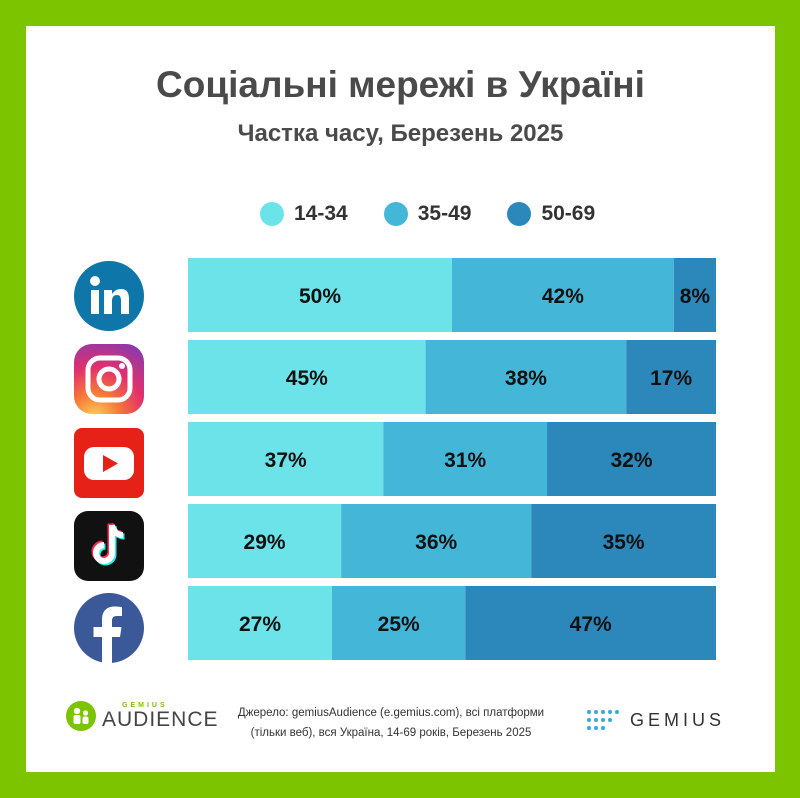  What do you see at coordinates (568, 213) in the screenshot?
I see `legend-label-3: 50-69` at bounding box center [568, 213].